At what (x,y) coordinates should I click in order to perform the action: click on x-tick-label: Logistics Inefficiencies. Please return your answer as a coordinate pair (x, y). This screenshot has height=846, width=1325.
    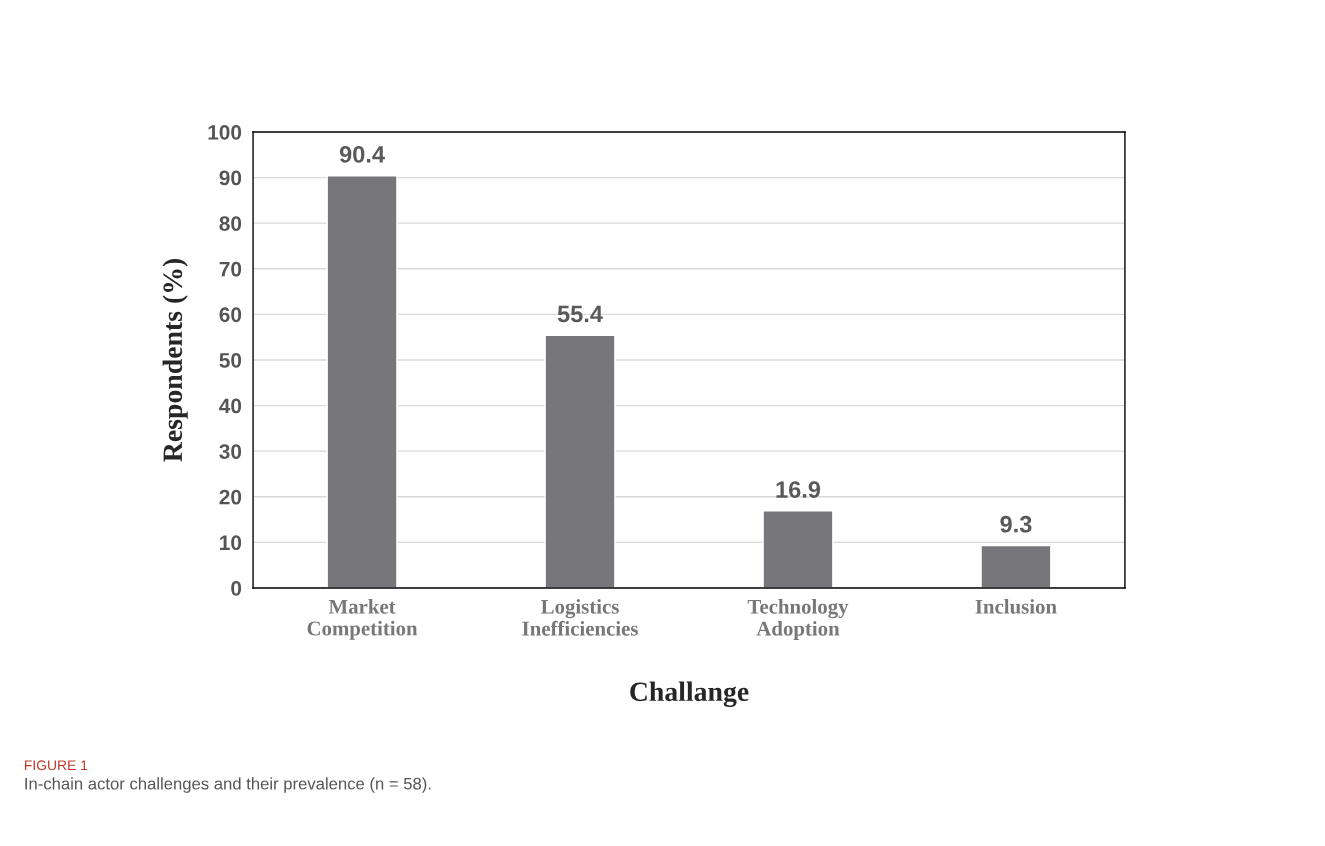
    Looking at the image, I should click on (580, 617).